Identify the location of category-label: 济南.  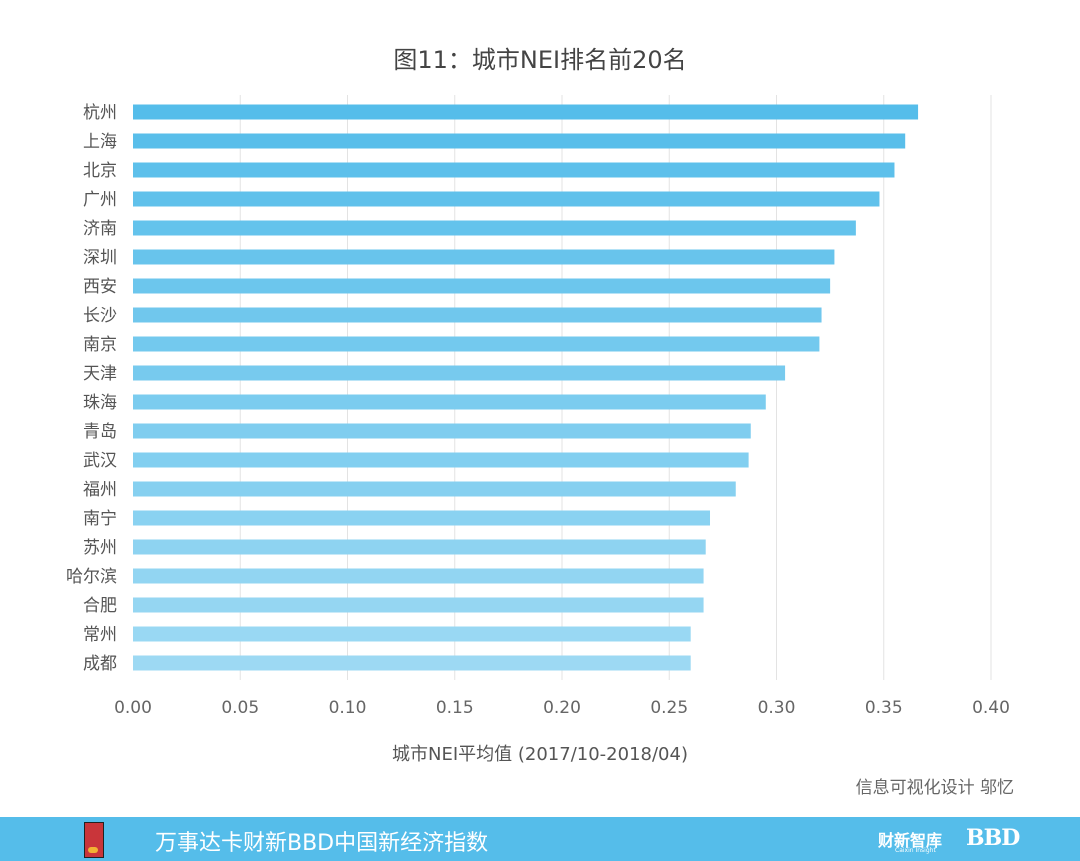
(100, 229).